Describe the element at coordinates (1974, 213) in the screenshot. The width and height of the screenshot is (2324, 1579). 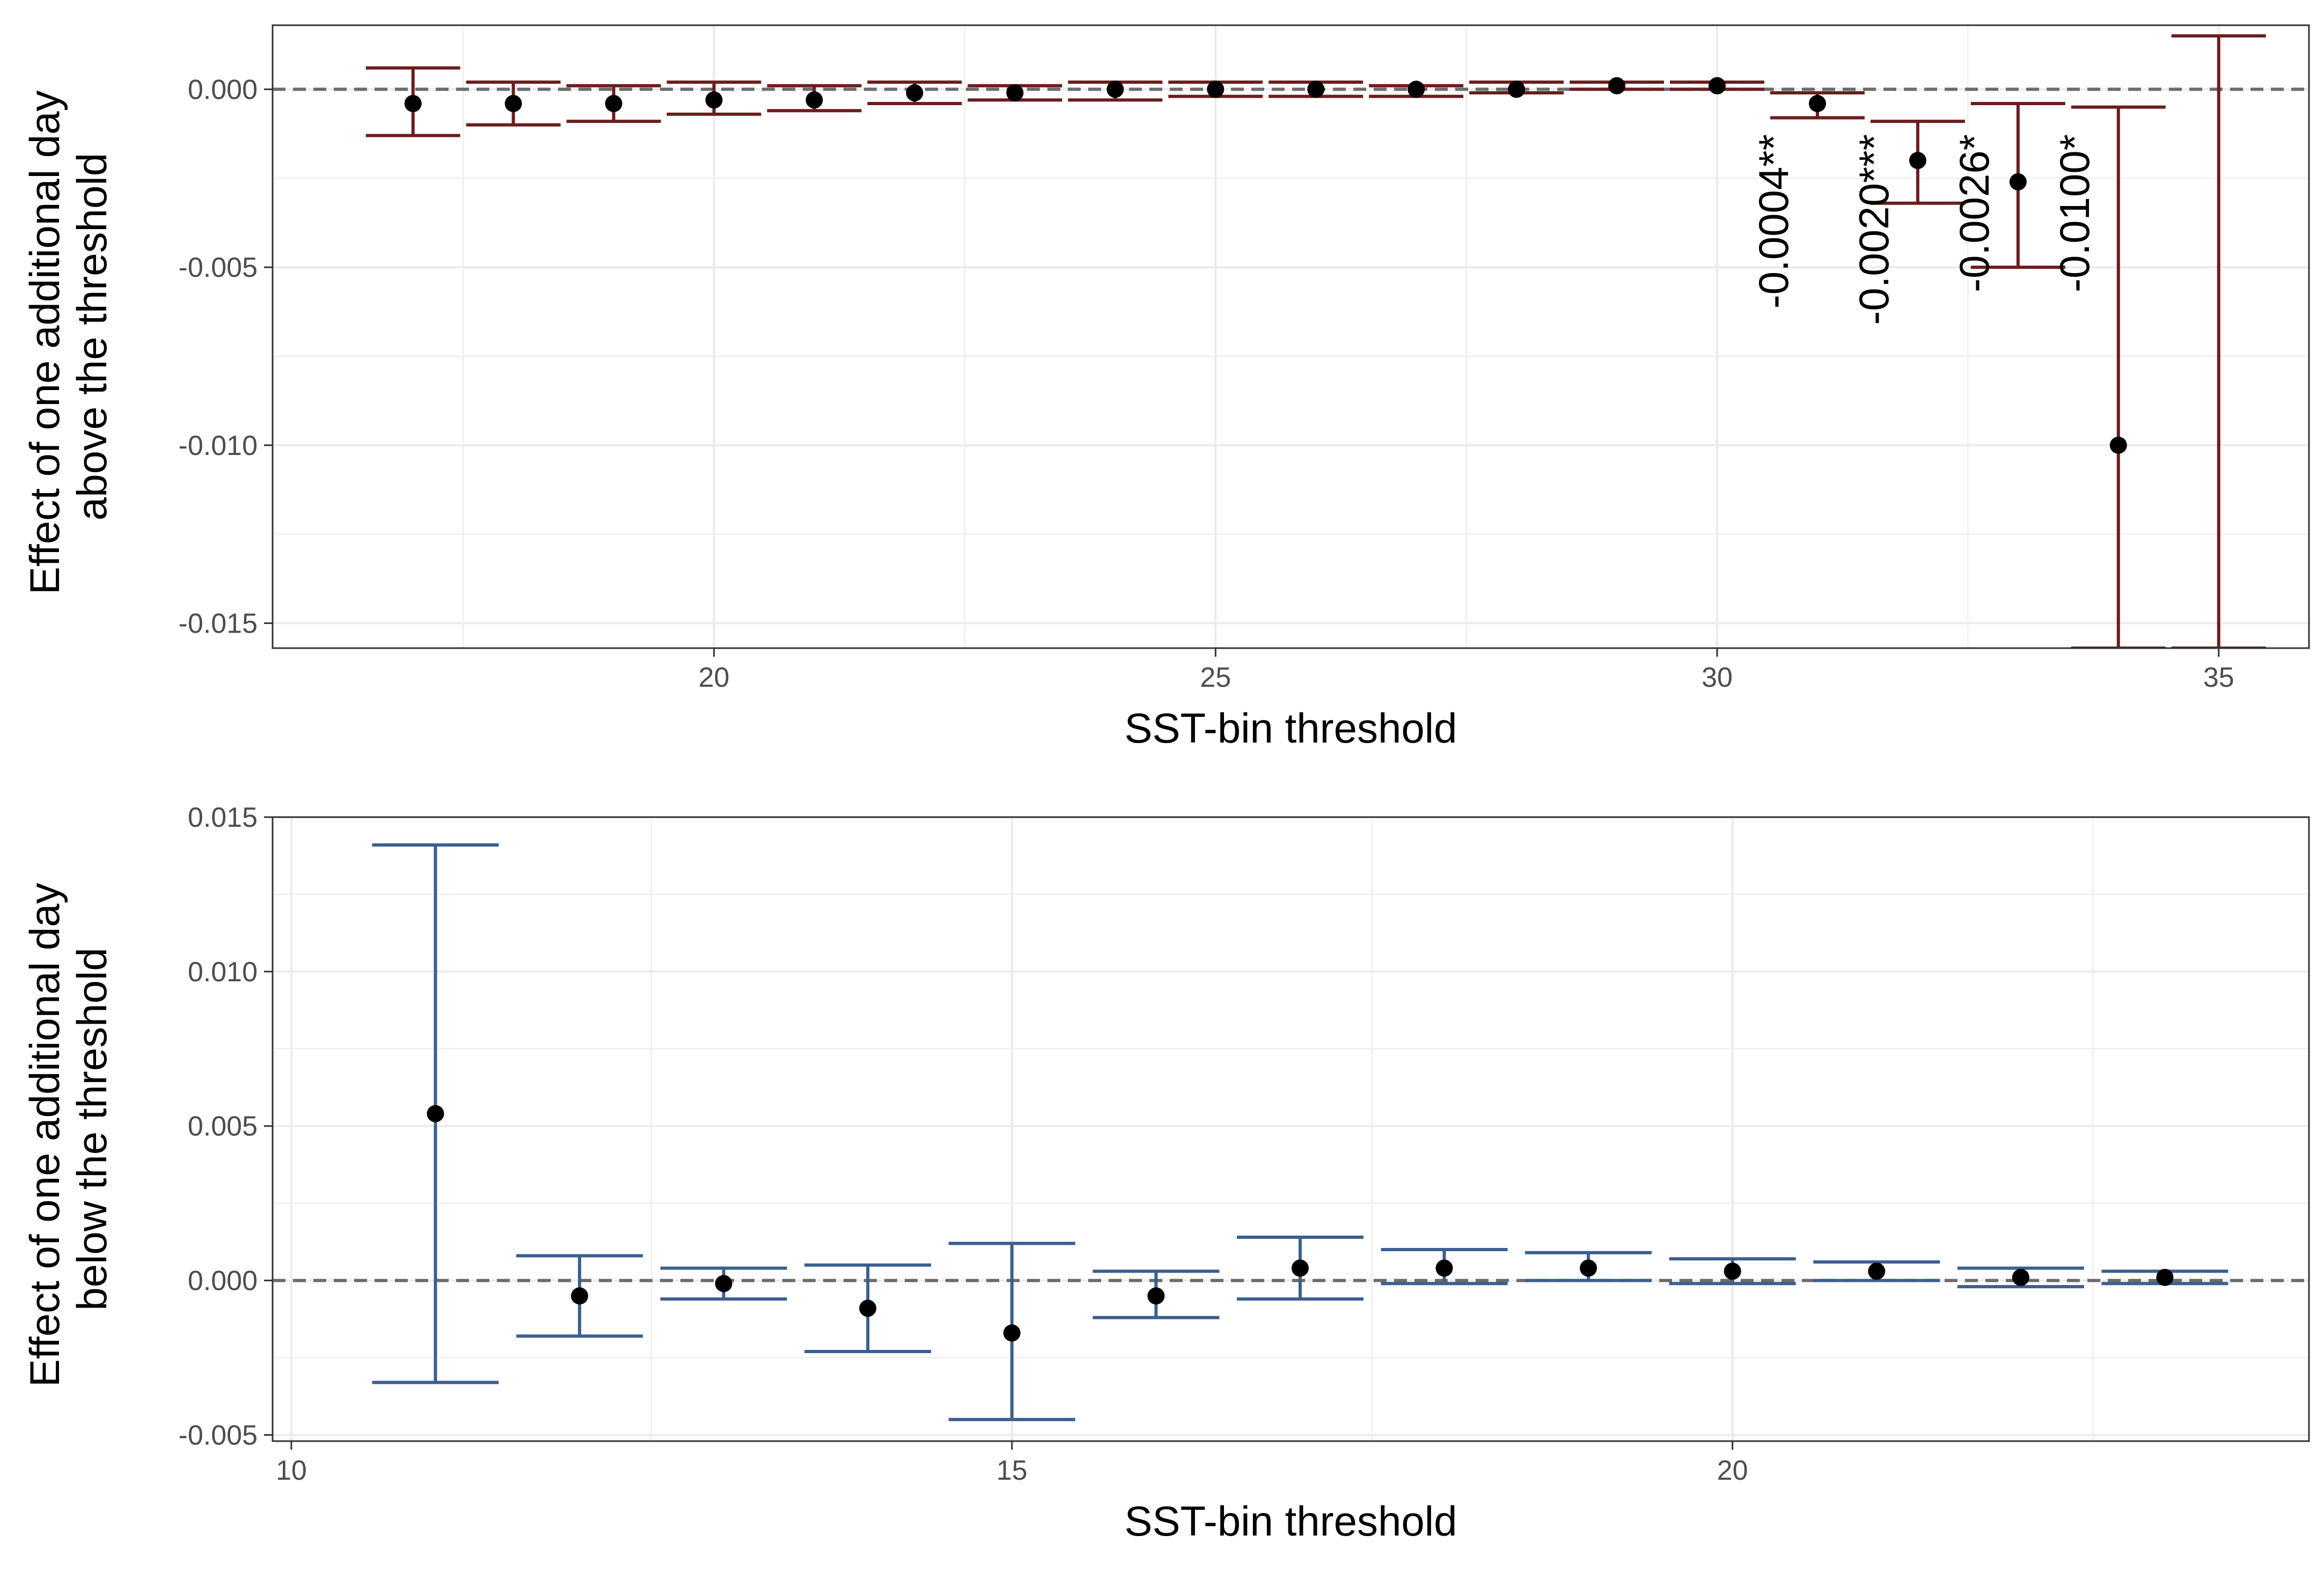
I see `significance-label: -0.0026*` at that location.